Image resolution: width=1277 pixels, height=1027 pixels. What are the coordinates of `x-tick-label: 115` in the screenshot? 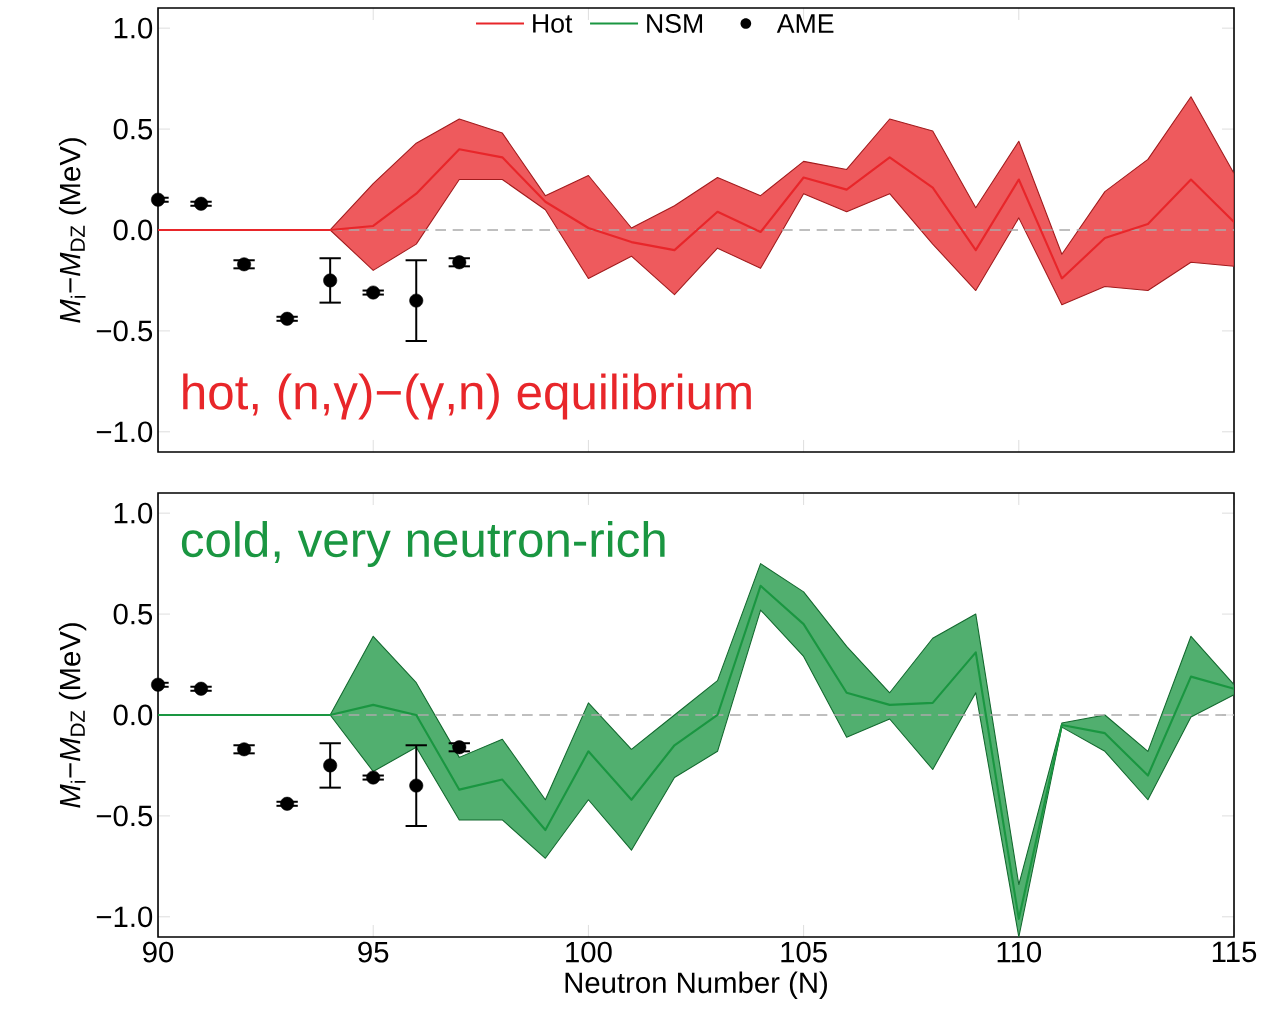 It's located at (1234, 952).